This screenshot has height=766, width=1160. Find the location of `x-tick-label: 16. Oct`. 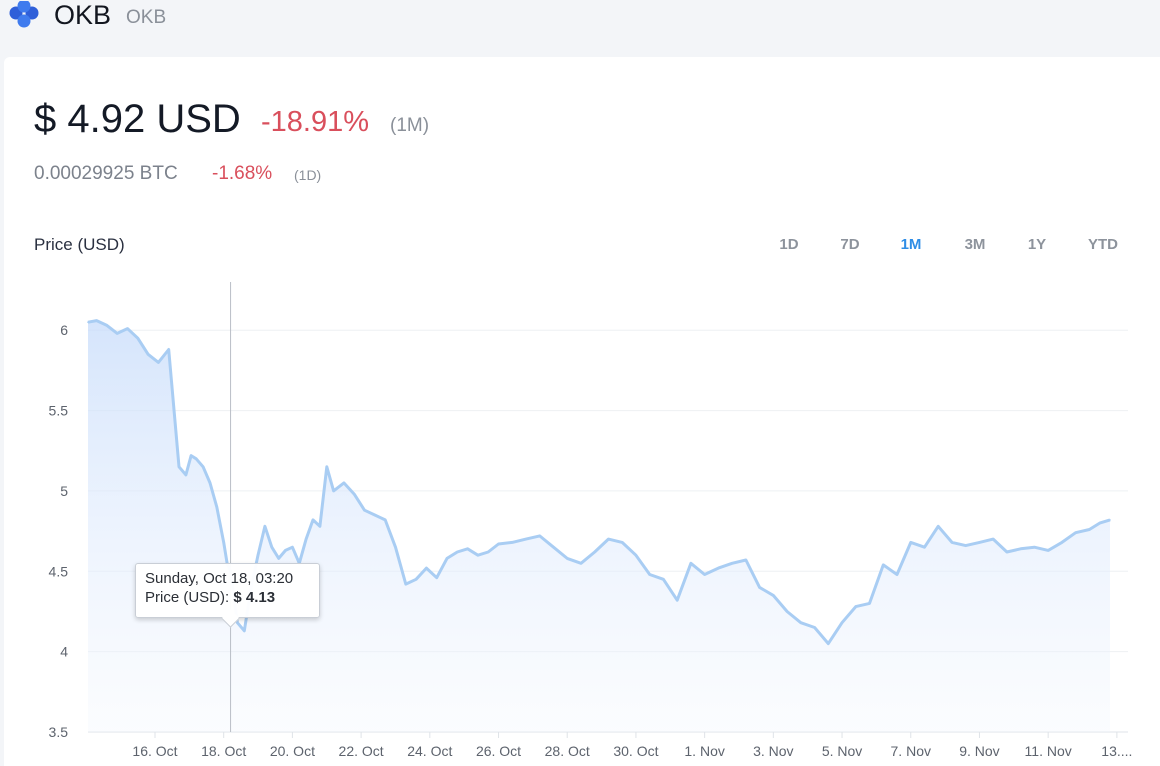

x-tick-label: 16. Oct is located at coordinates (154, 751).